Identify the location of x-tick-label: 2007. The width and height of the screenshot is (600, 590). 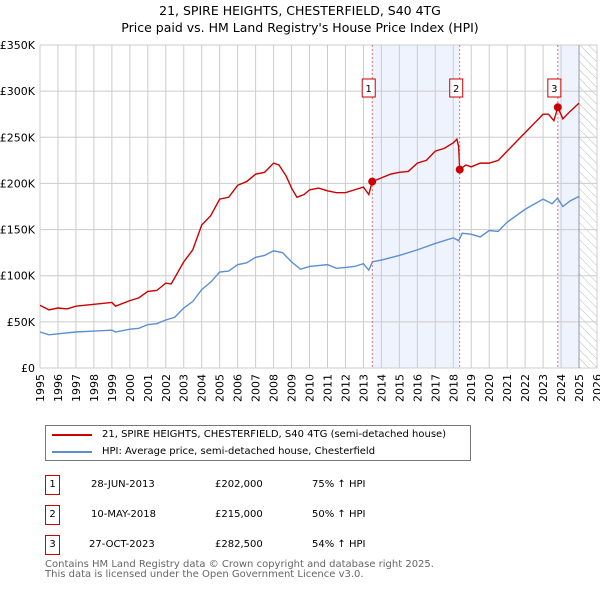
(256, 388).